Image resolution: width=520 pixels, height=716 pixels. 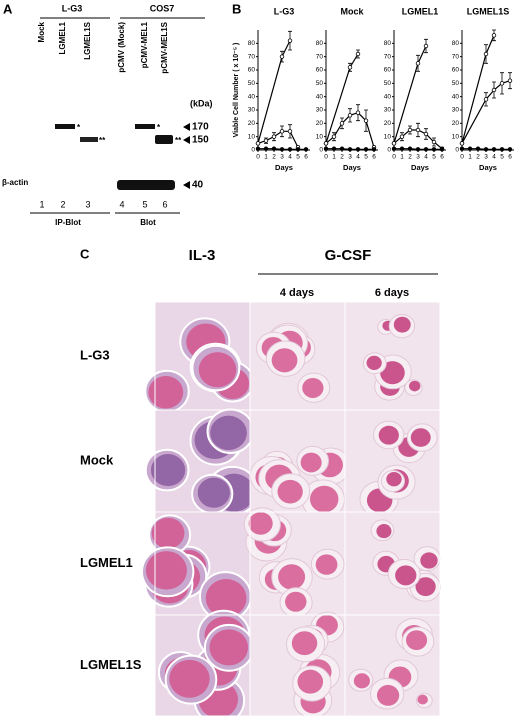 What do you see at coordinates (456, 56) in the screenshot?
I see `y-tick-label: 70` at bounding box center [456, 56].